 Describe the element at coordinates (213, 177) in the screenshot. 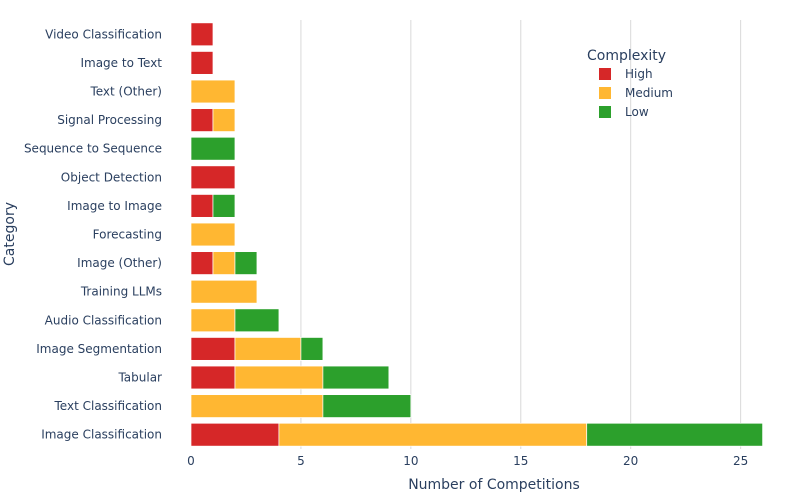

I see `bar-object-detection-high` at that location.